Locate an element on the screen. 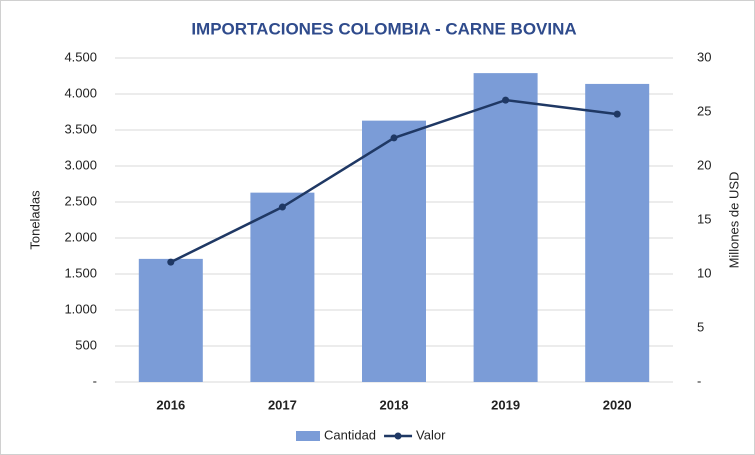 This screenshot has width=755, height=455. chart-title: IMPORTACIONES COLOMBIA - CARNE BOVINA is located at coordinates (383, 28).